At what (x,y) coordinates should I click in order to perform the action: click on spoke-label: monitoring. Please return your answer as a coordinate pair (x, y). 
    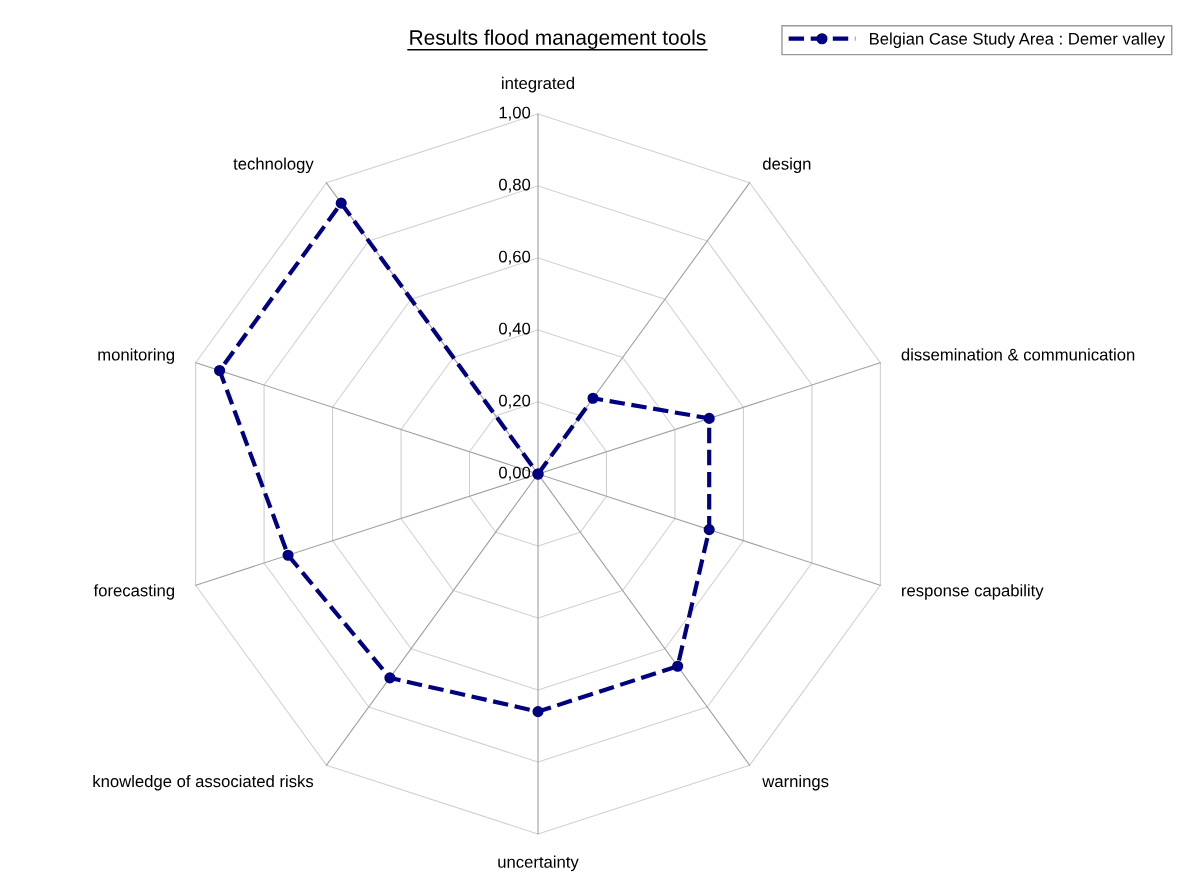
    Looking at the image, I should click on (136, 356).